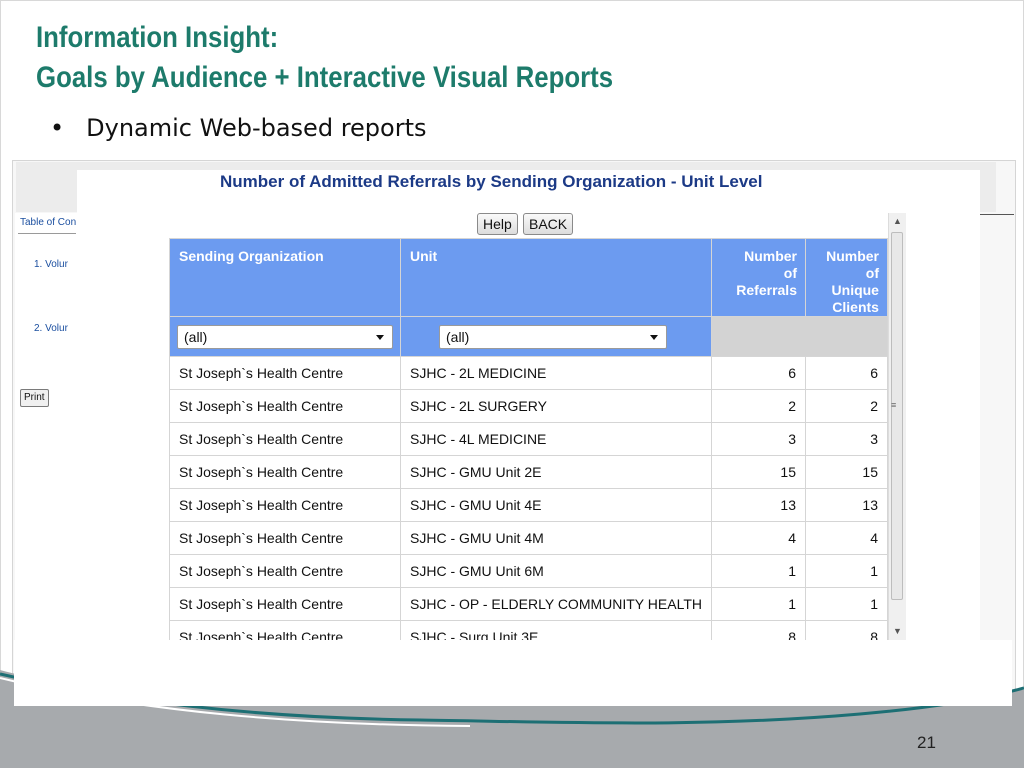  Describe the element at coordinates (846, 538) in the screenshot. I see `cell-number-of-unique-clients: 4` at that location.